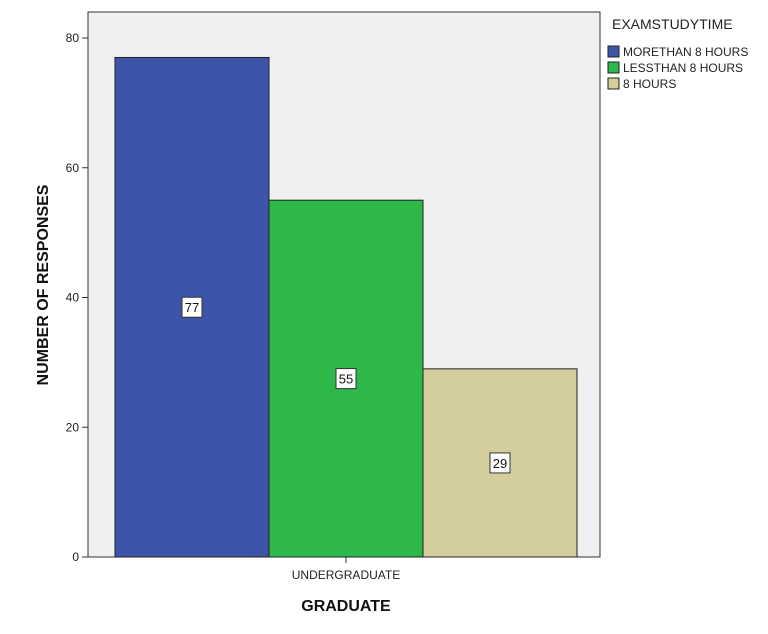 The width and height of the screenshot is (768, 634). I want to click on x-axis: UNDERGRADUATE, so click(346, 569).